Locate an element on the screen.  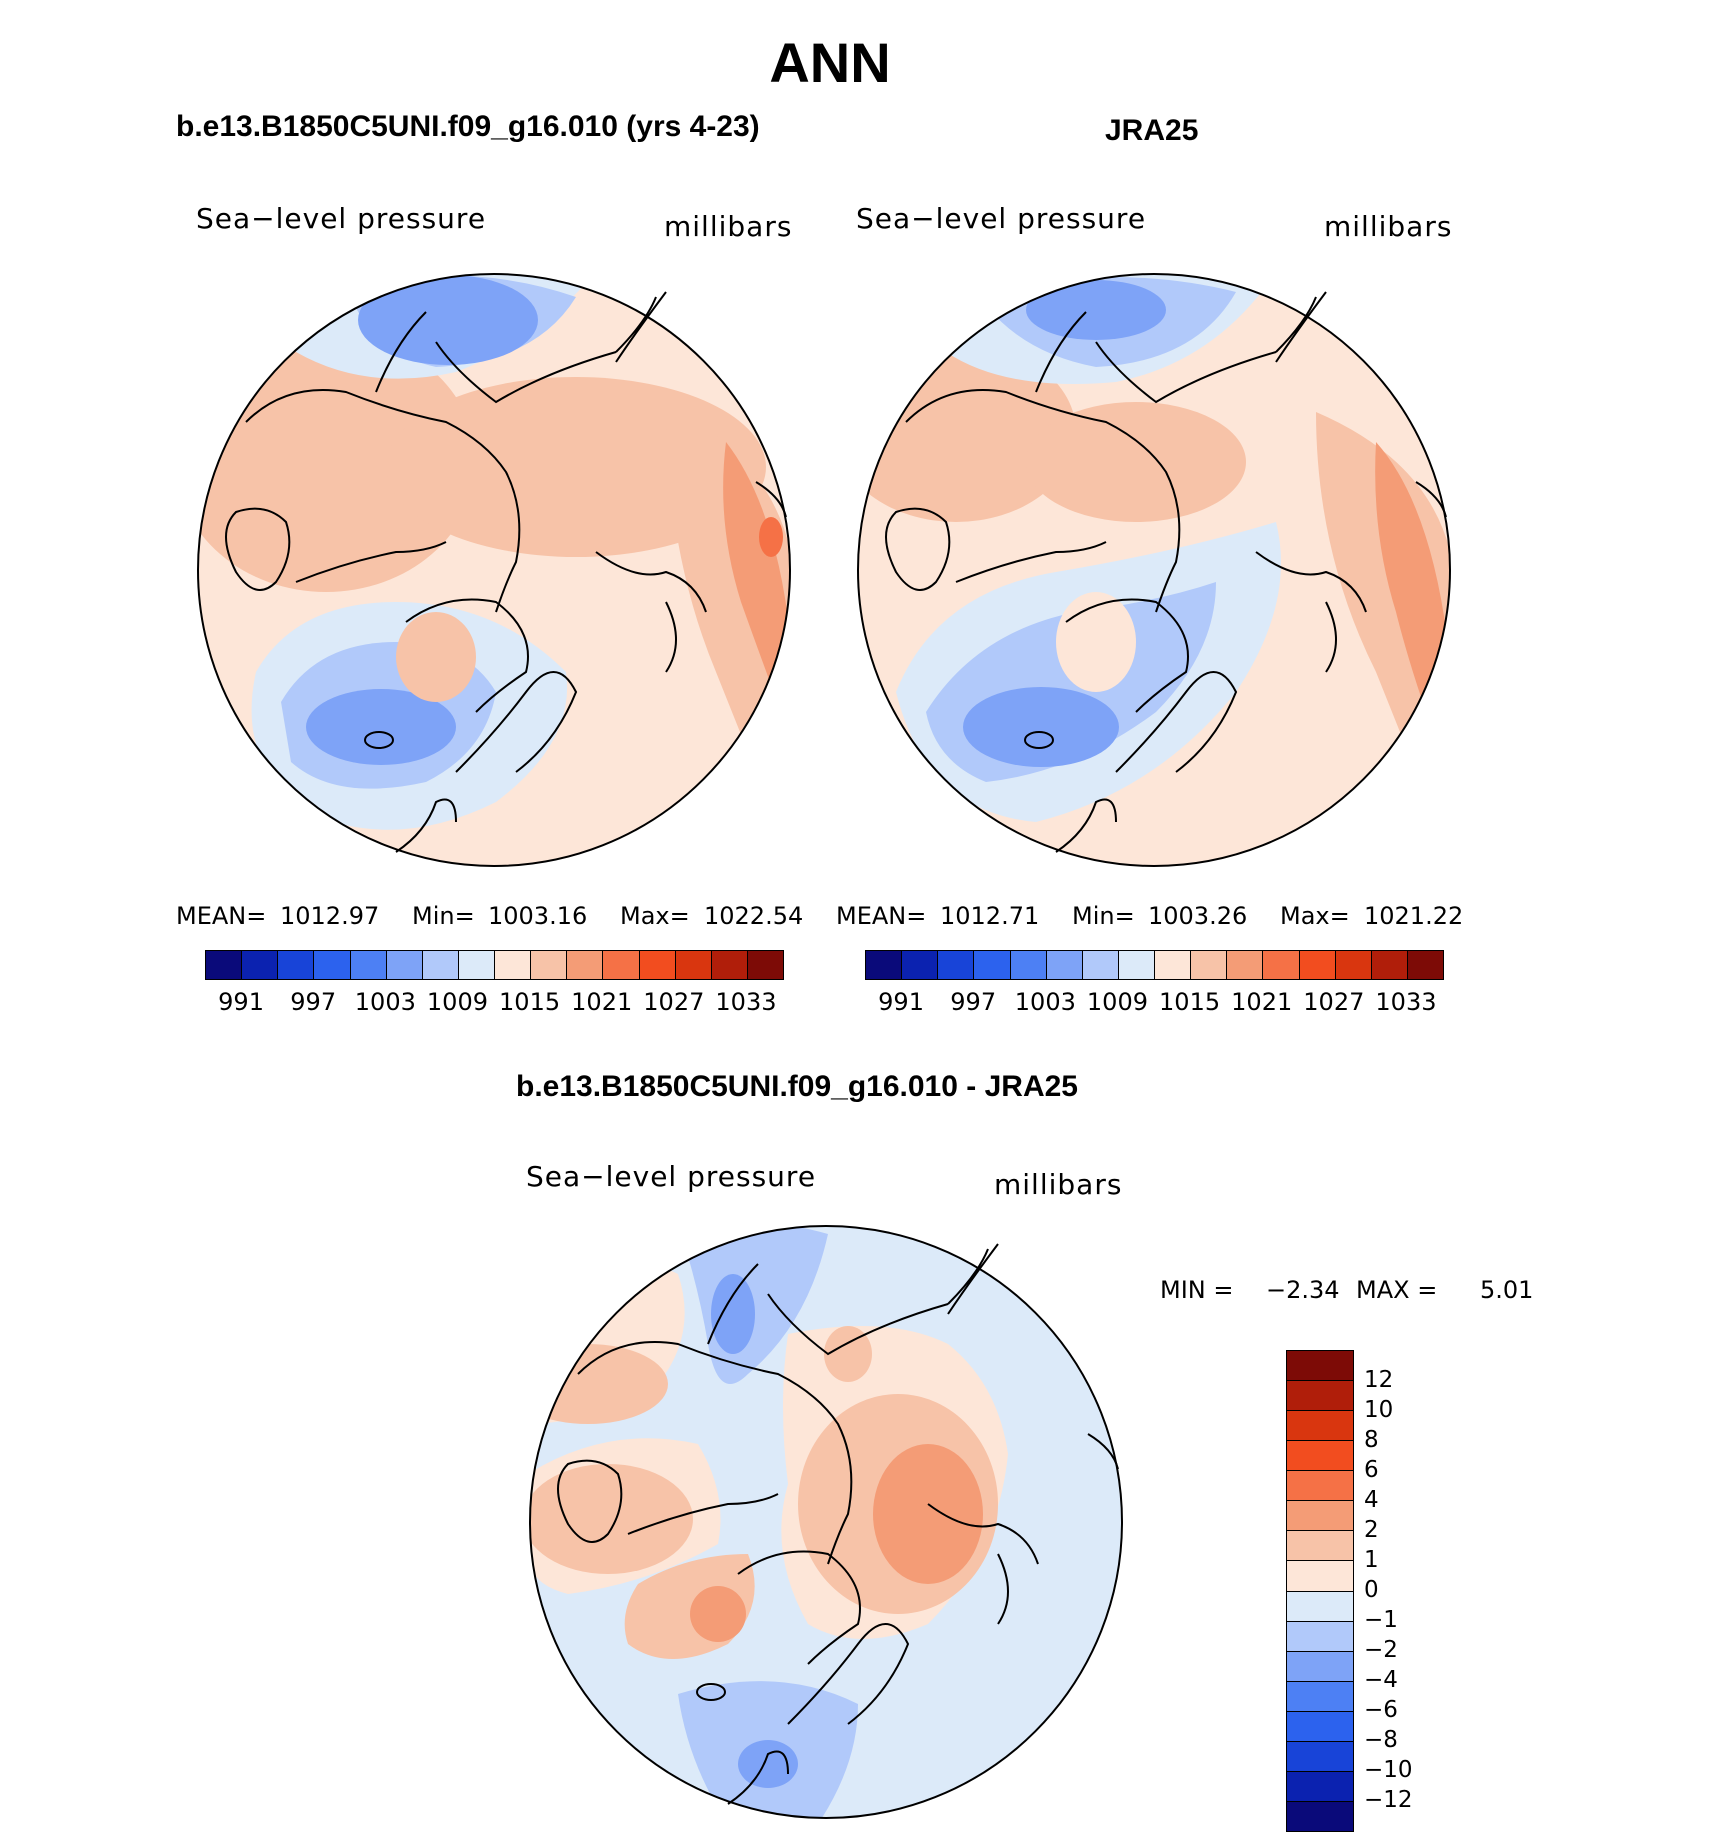
diff-min-label: MIN = is located at coordinates (1197, 1290).